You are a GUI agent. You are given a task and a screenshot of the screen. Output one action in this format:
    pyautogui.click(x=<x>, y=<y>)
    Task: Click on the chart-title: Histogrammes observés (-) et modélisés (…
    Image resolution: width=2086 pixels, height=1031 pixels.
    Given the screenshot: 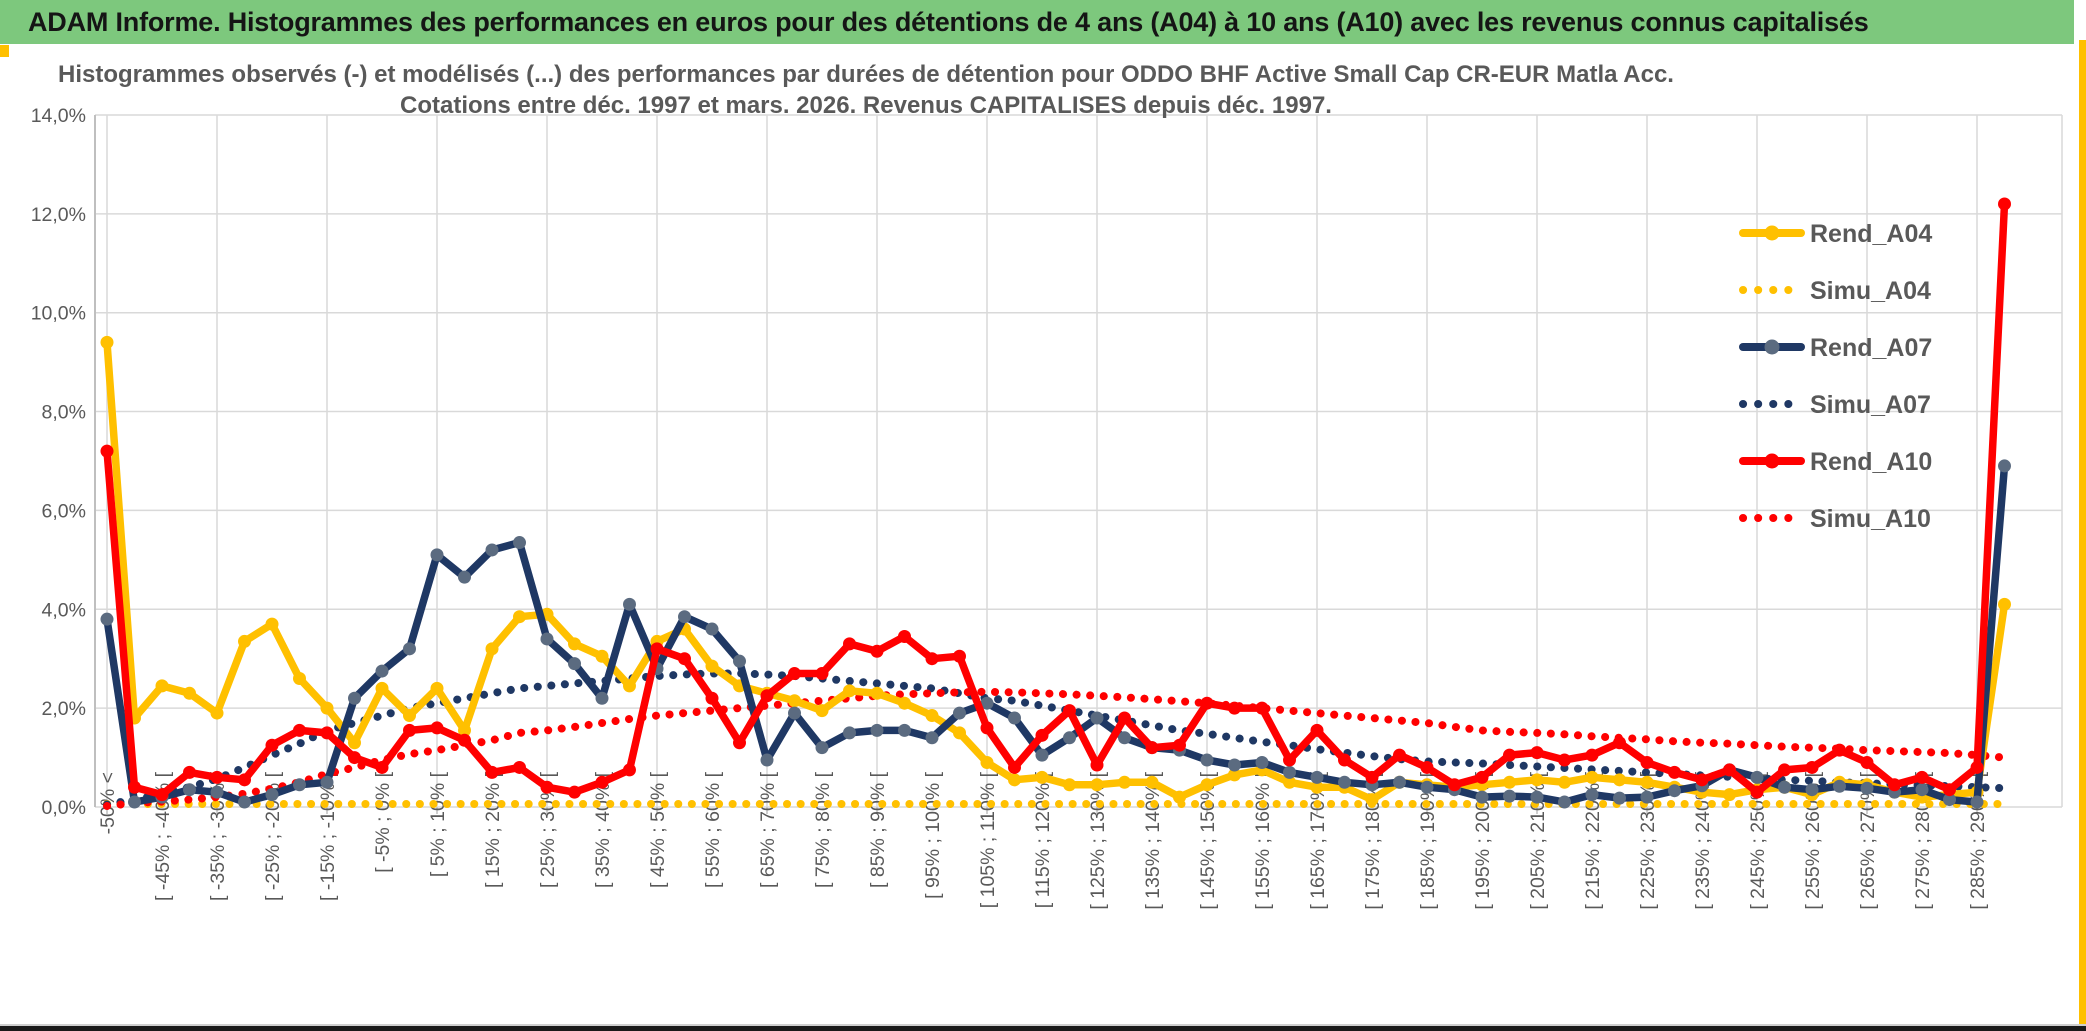 What is the action you would take?
    pyautogui.click(x=866, y=90)
    